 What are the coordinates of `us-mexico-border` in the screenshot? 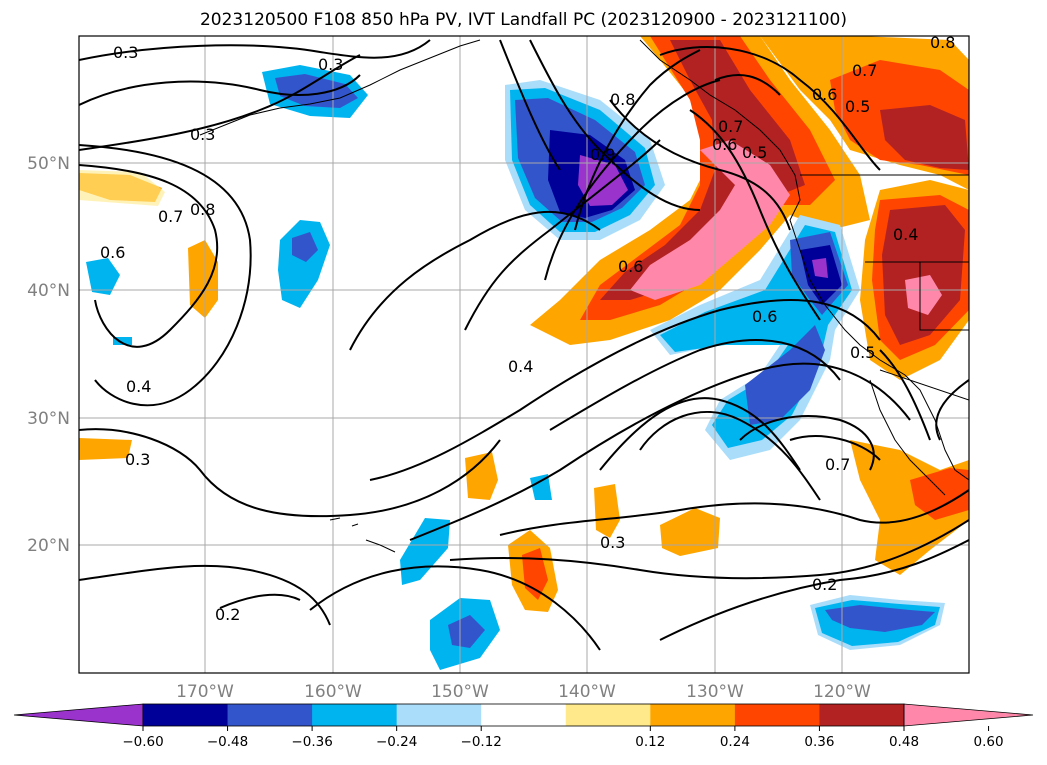 It's located at (924, 385).